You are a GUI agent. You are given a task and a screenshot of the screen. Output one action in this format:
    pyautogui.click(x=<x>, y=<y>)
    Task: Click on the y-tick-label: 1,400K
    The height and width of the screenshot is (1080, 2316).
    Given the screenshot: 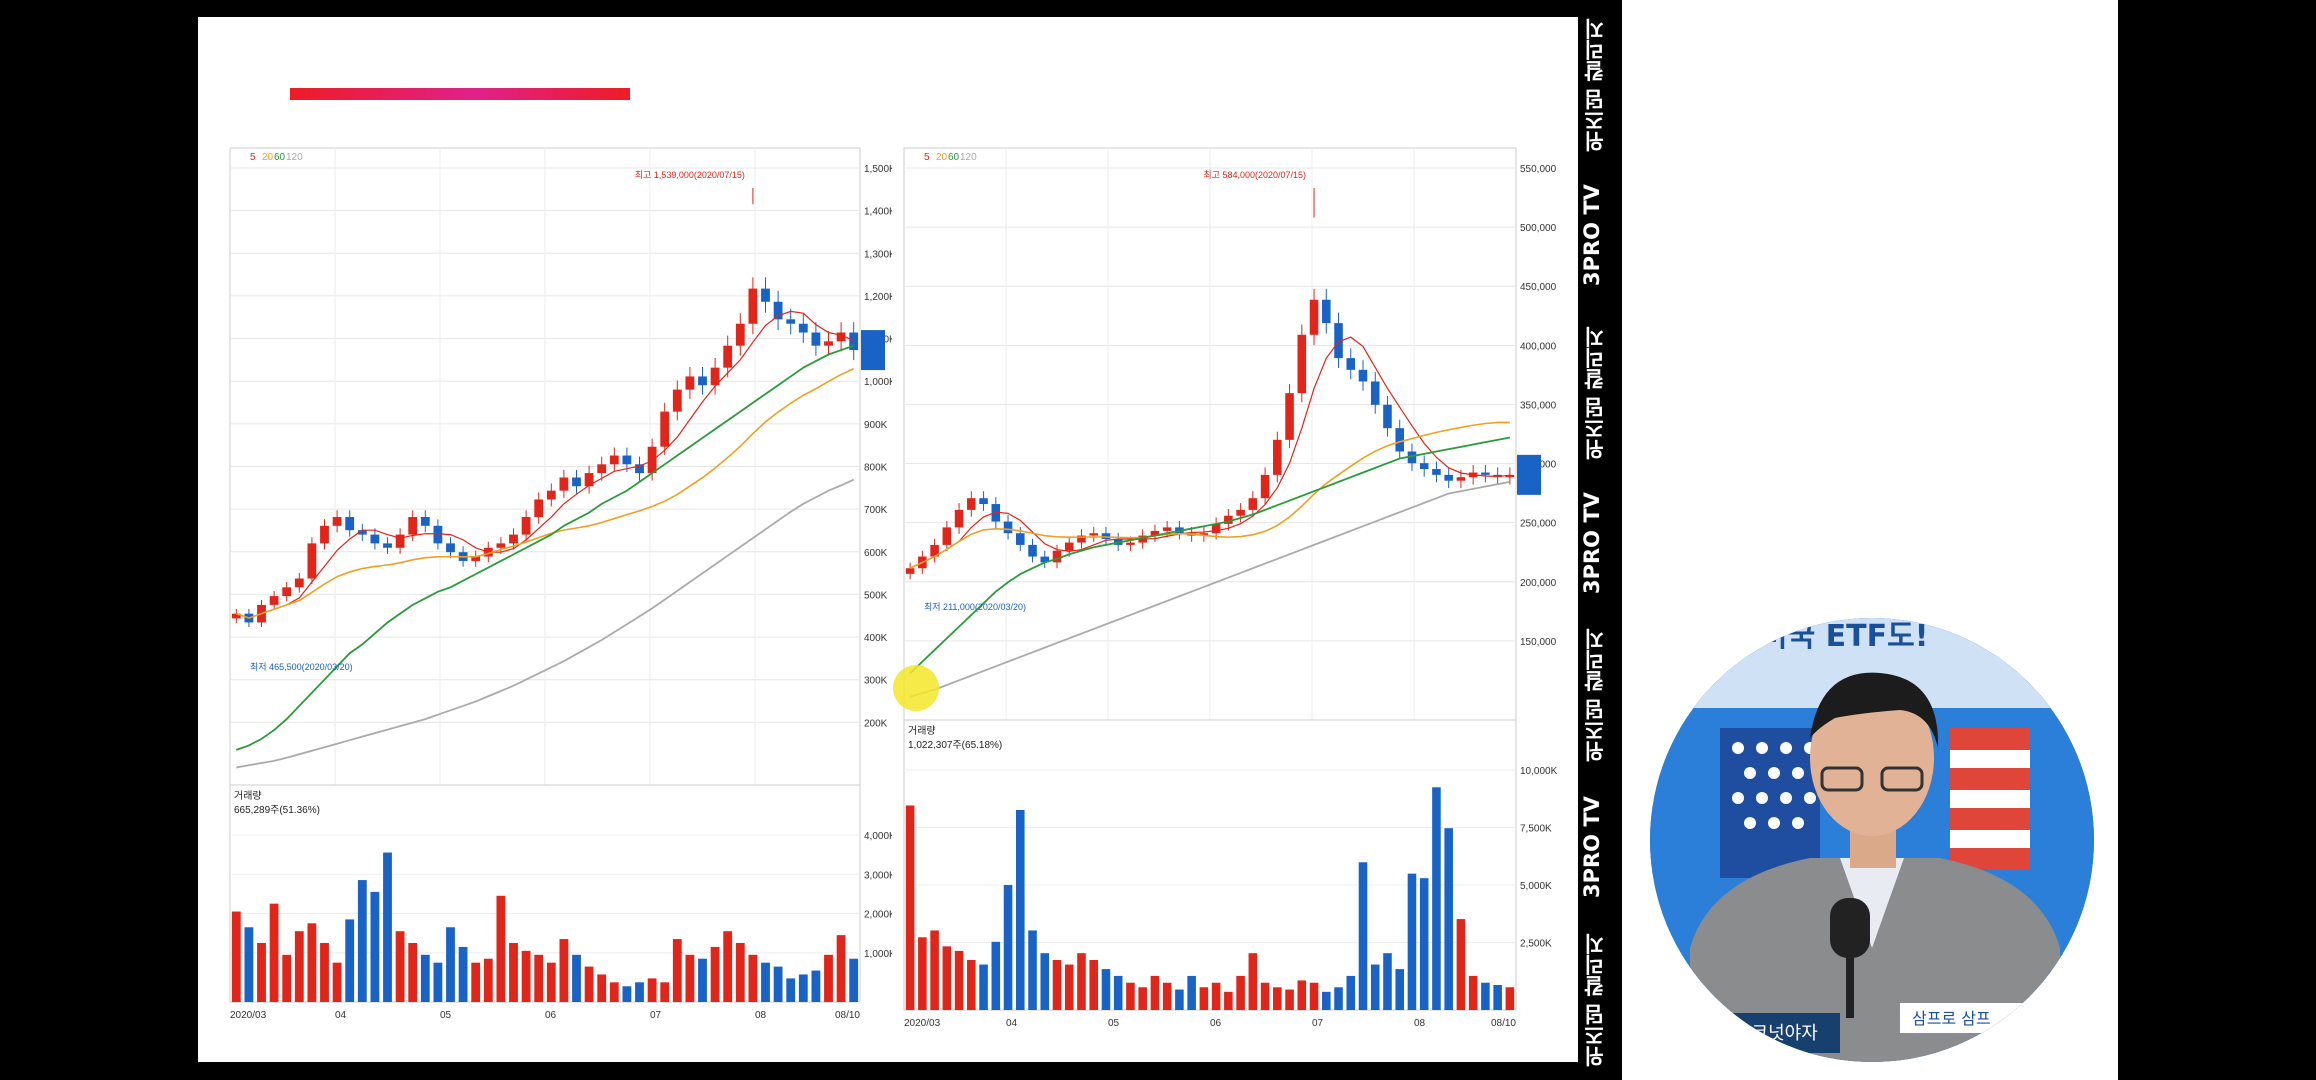 What is the action you would take?
    pyautogui.click(x=878, y=212)
    